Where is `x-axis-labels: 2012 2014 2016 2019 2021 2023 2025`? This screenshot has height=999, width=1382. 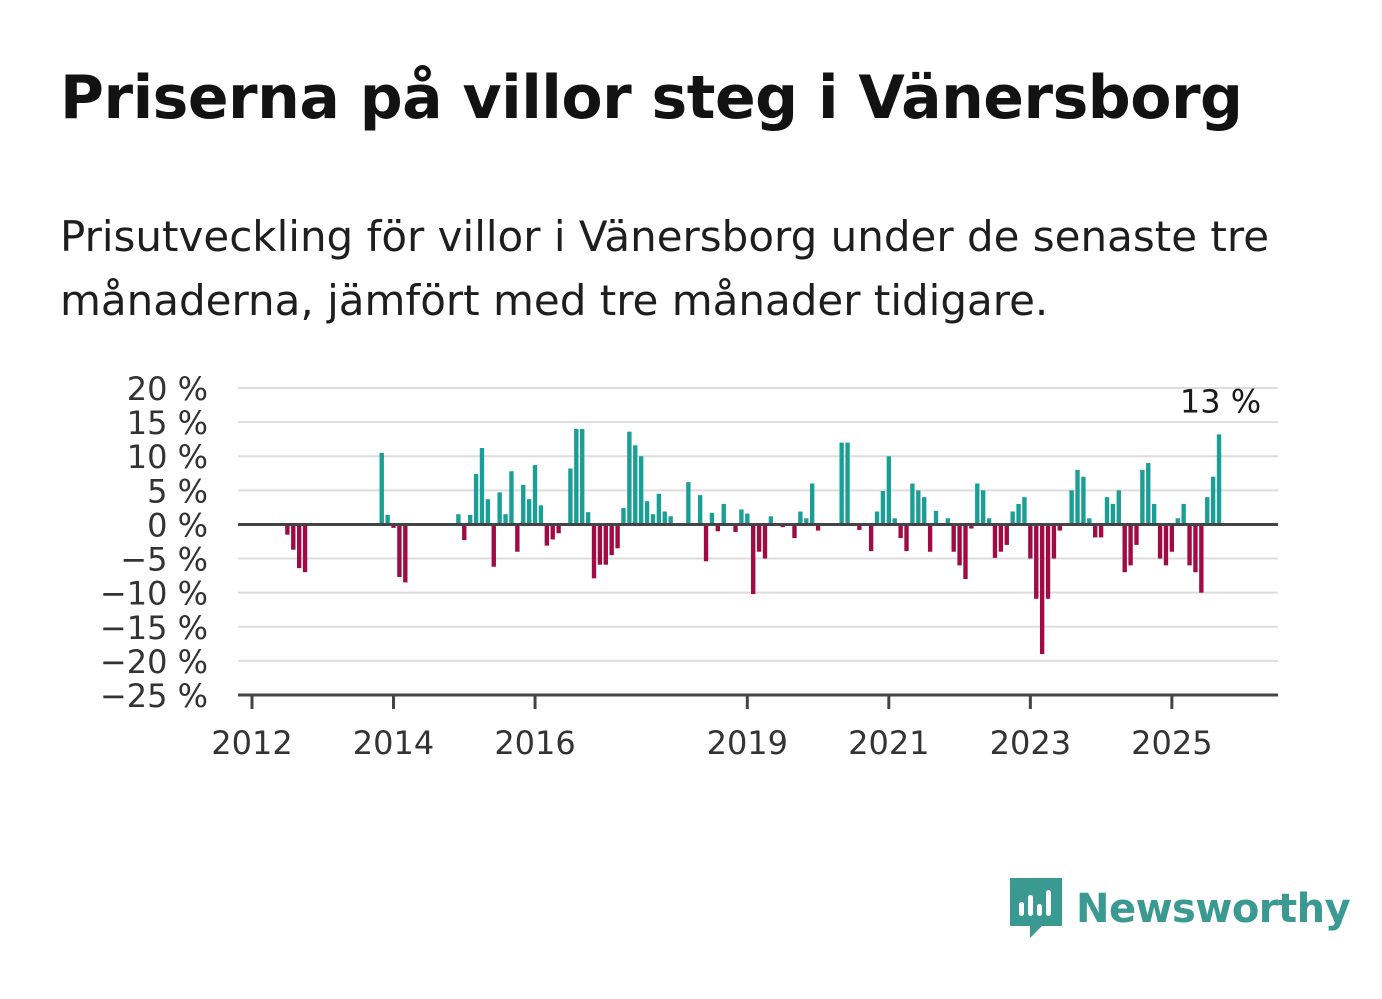
x-axis-labels: 2012 2014 2016 2019 2021 2023 2025 is located at coordinates (712, 728).